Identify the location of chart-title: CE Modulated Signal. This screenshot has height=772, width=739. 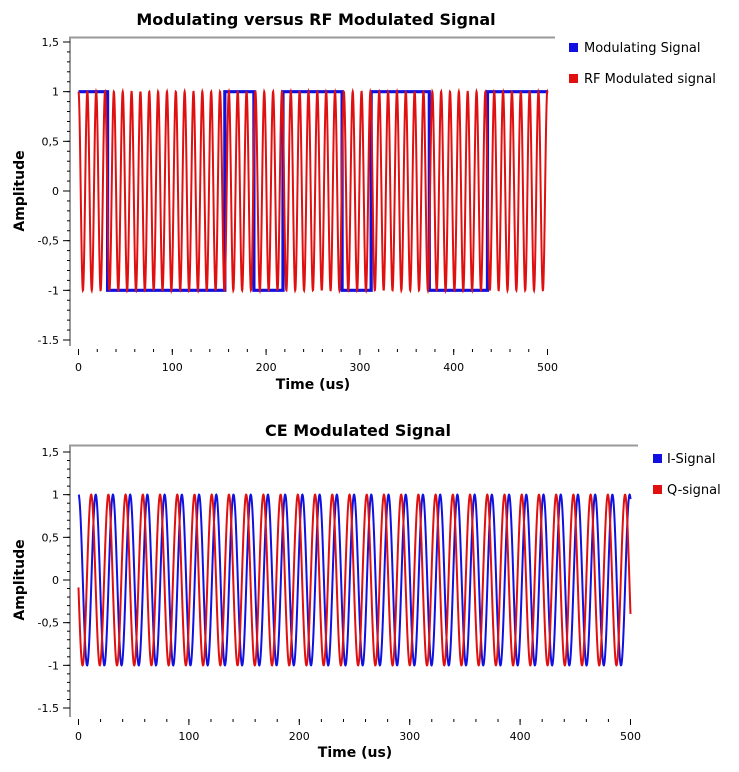
(358, 430).